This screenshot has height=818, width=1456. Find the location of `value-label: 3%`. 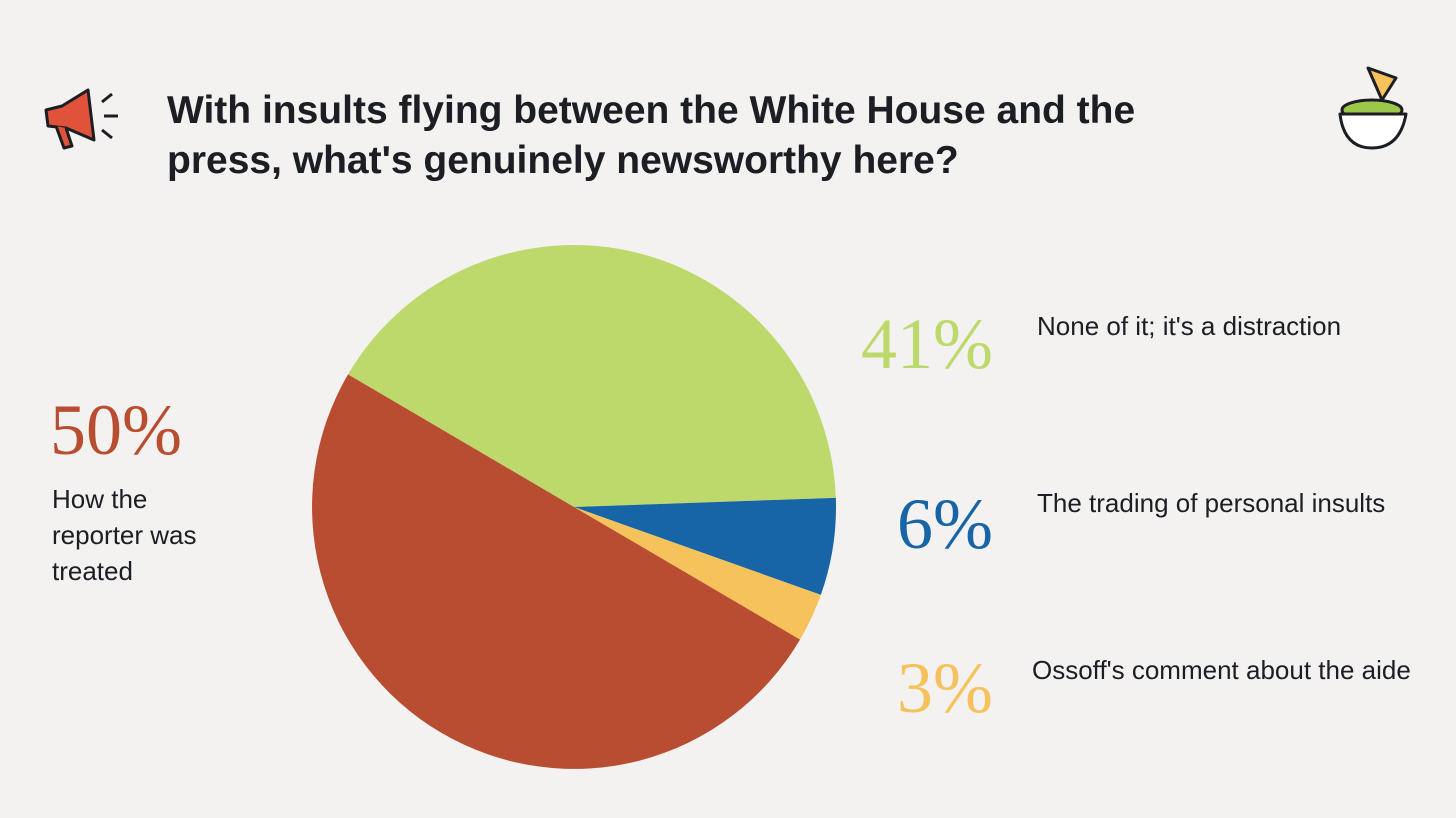

value-label: 3% is located at coordinates (945, 688).